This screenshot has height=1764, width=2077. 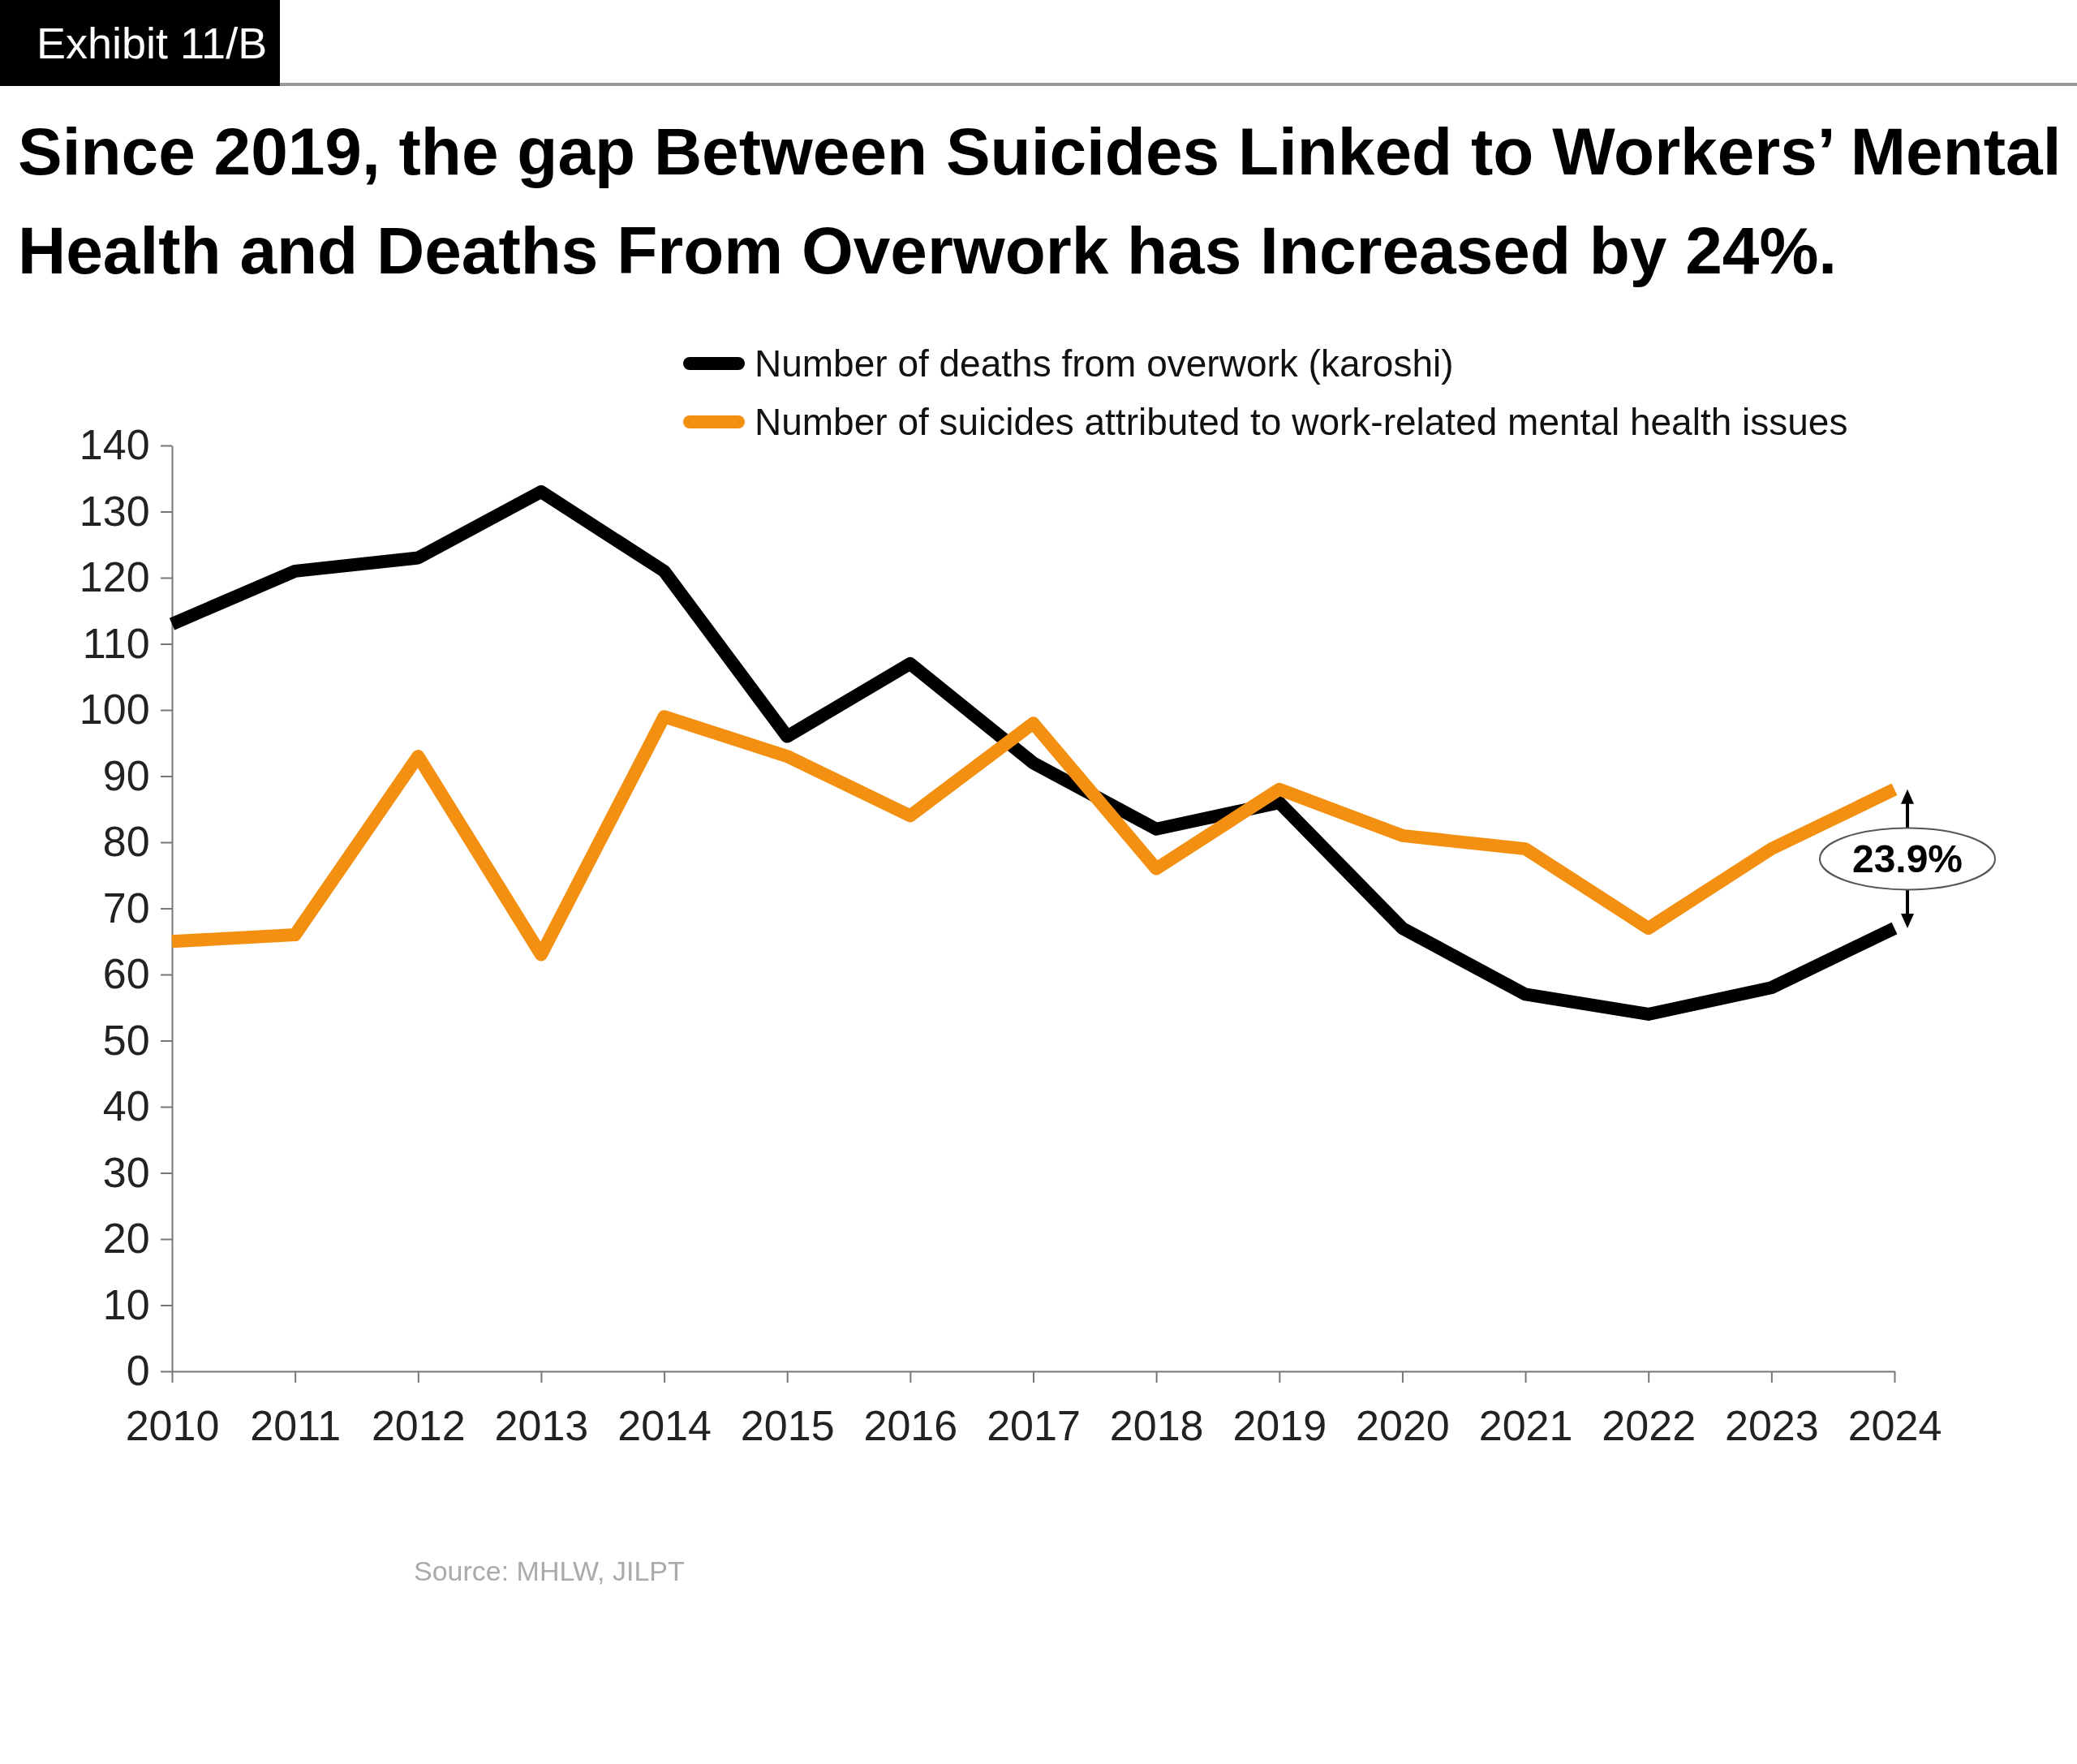 I want to click on y-tick-label: 130, so click(x=114, y=511).